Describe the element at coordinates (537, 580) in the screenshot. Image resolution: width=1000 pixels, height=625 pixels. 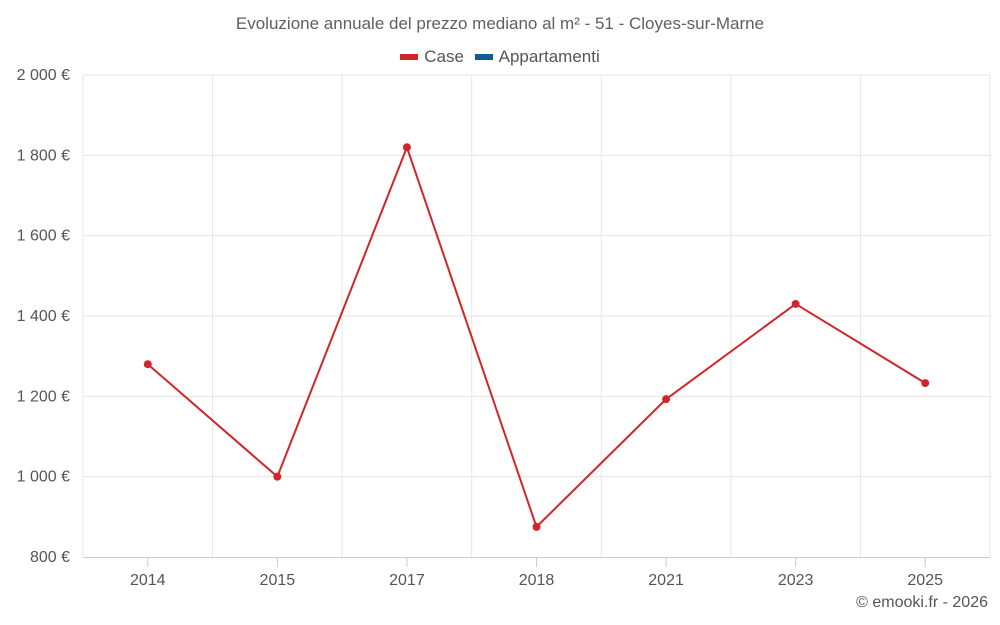
I see `x-tick-label: 2018` at that location.